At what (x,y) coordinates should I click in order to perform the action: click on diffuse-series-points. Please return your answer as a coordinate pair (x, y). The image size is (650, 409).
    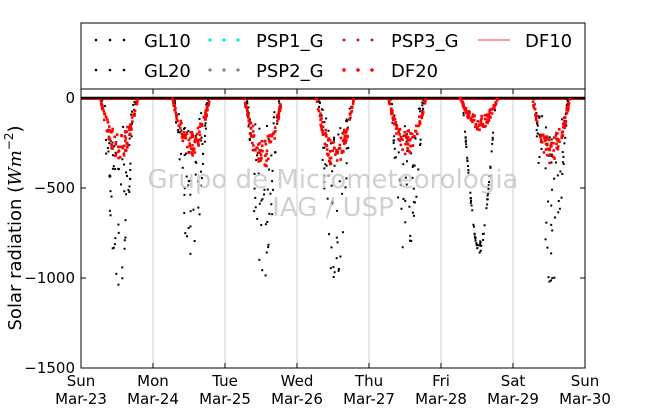
    Looking at the image, I should click on (335, 132).